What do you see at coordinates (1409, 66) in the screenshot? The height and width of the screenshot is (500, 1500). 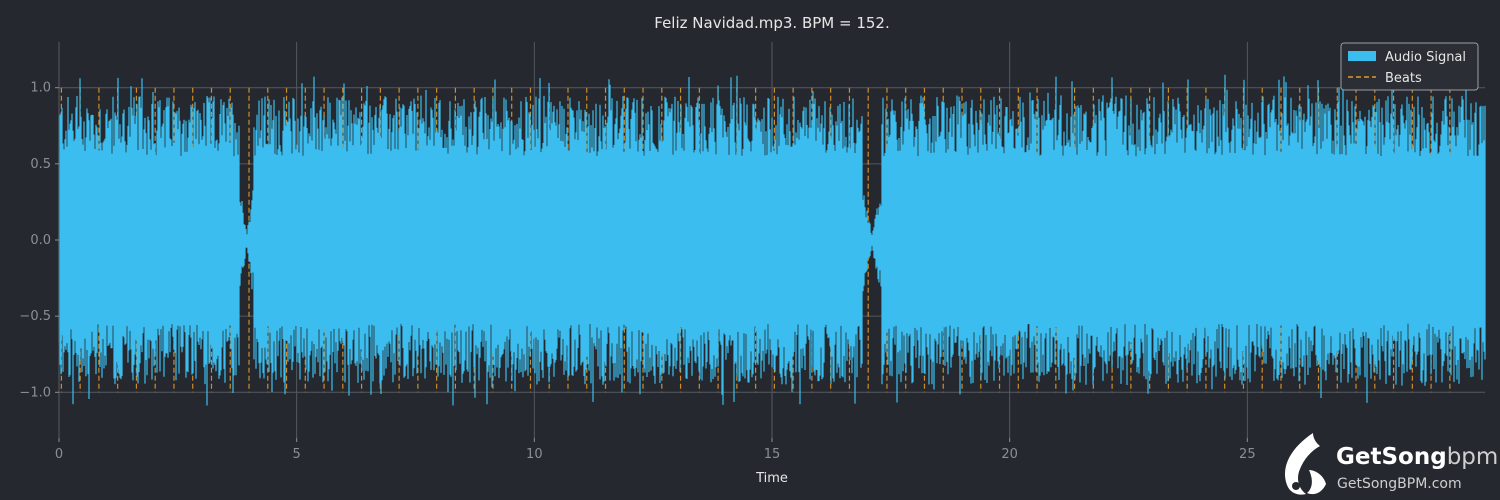 I see `legend: Audio Signal Beats` at bounding box center [1409, 66].